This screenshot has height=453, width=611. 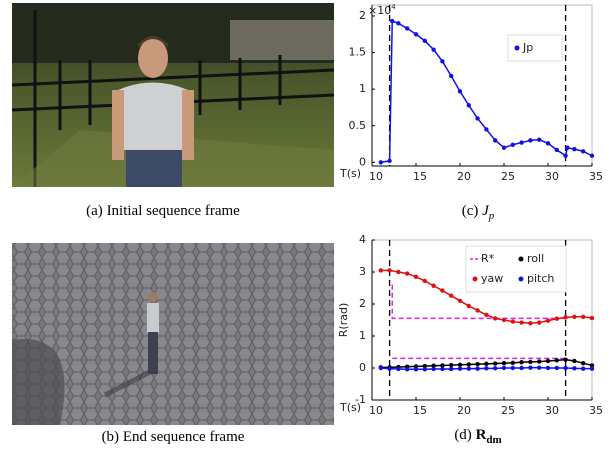 What do you see at coordinates (376, 176) in the screenshot?
I see `x-tick-label: 10` at bounding box center [376, 176].